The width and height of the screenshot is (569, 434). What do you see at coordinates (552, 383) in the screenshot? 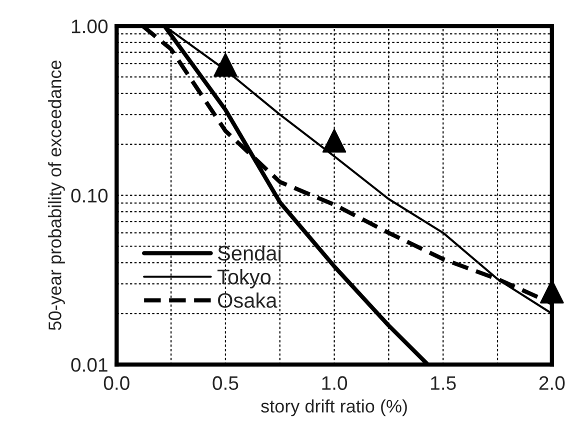
I see `x-tick-label: 2.0` at bounding box center [552, 383].